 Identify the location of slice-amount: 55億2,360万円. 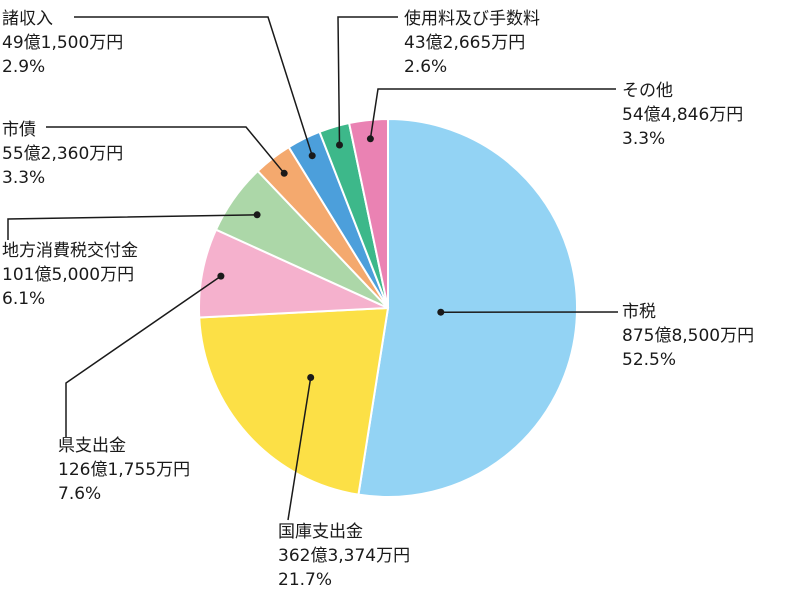
(62, 154).